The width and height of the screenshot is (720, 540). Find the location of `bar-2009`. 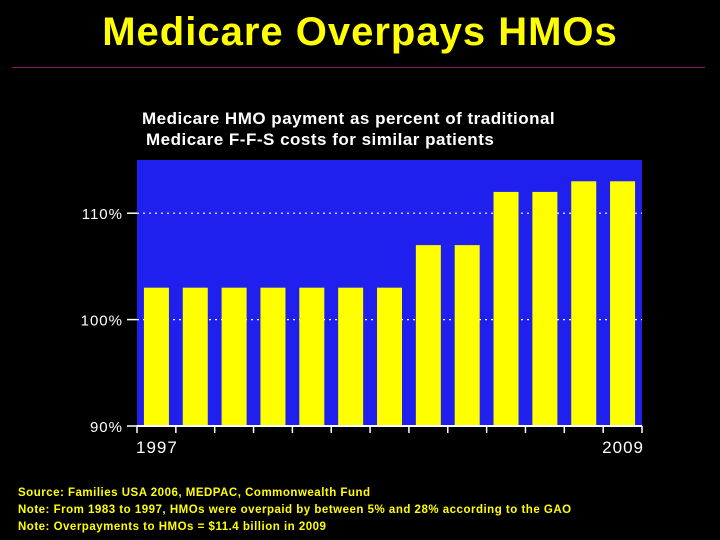

bar-2009 is located at coordinates (623, 303).